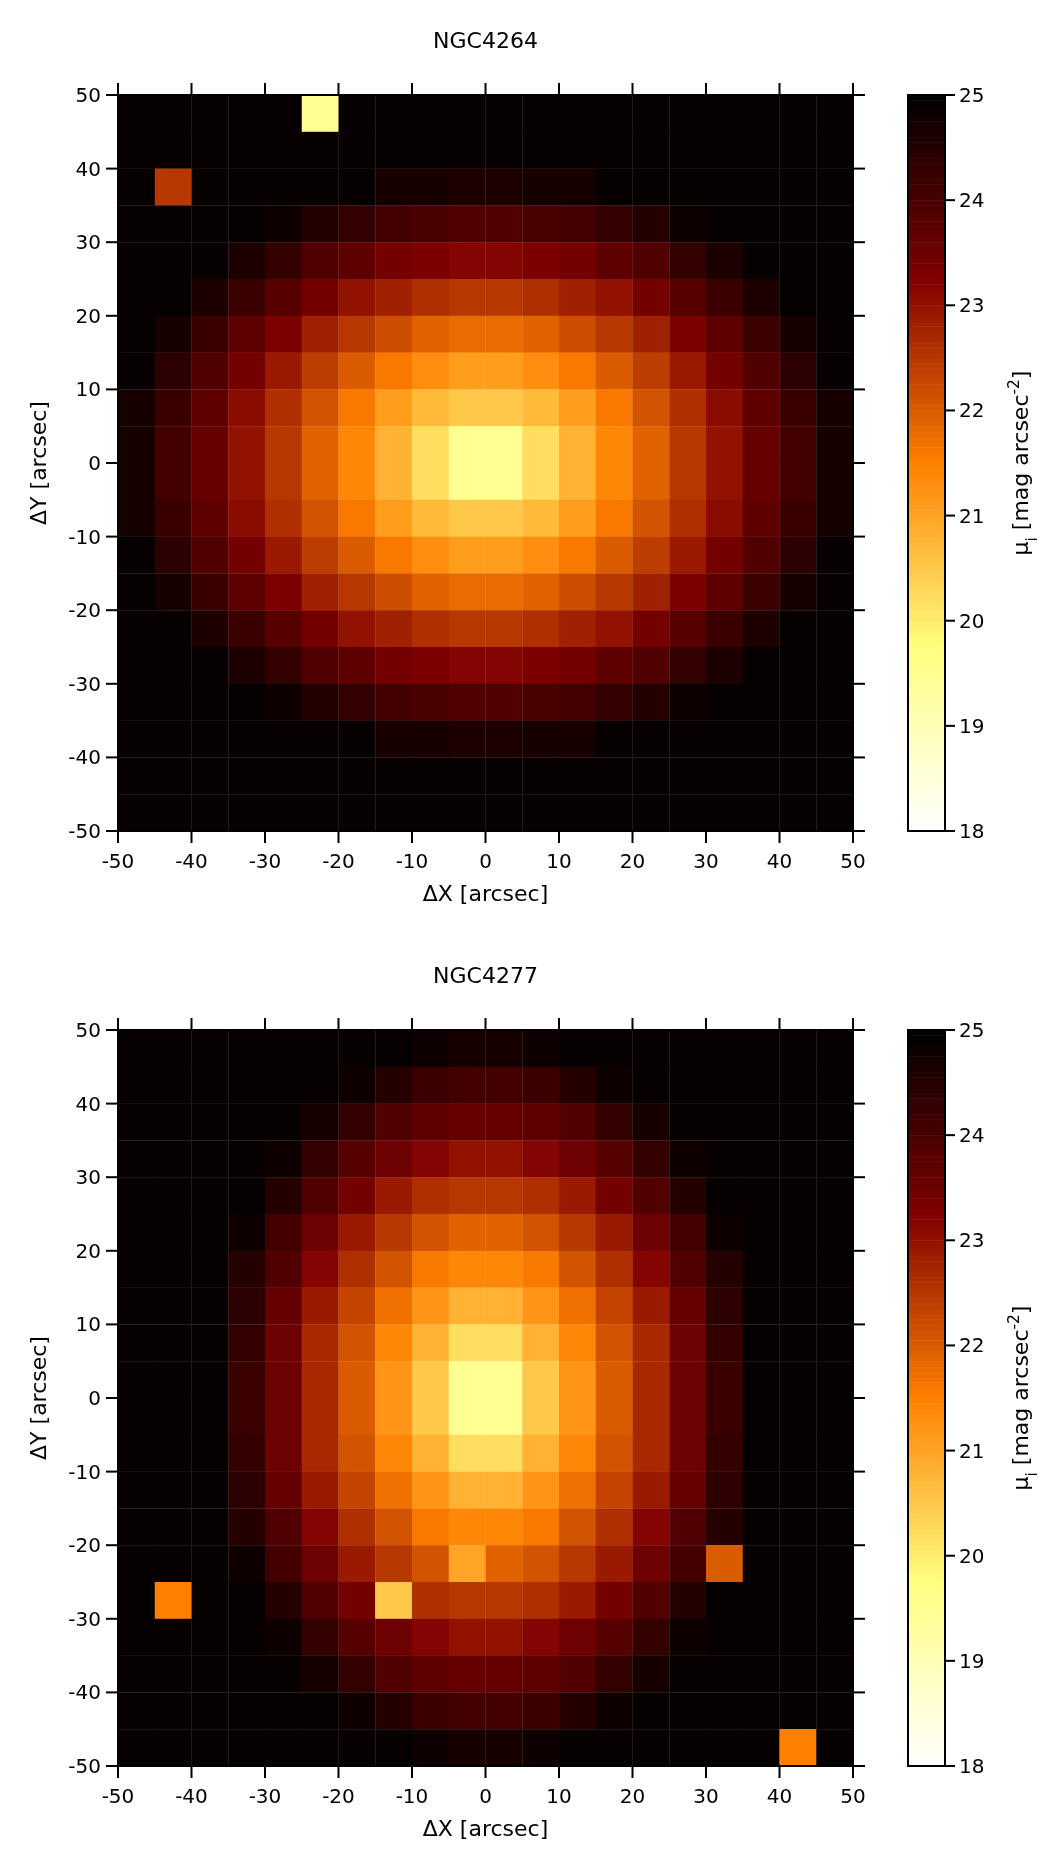 The width and height of the screenshot is (1040, 1870). I want to click on chart-title: NGC4264, so click(485, 40).